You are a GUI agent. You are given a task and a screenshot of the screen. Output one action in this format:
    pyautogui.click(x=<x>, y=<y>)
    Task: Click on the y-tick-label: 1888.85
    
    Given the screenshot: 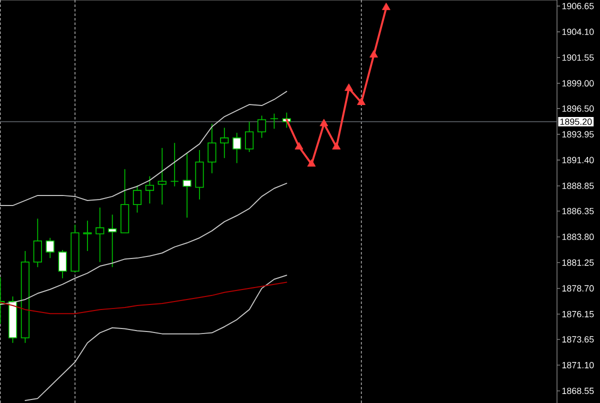 What is the action you would take?
    pyautogui.click(x=578, y=186)
    